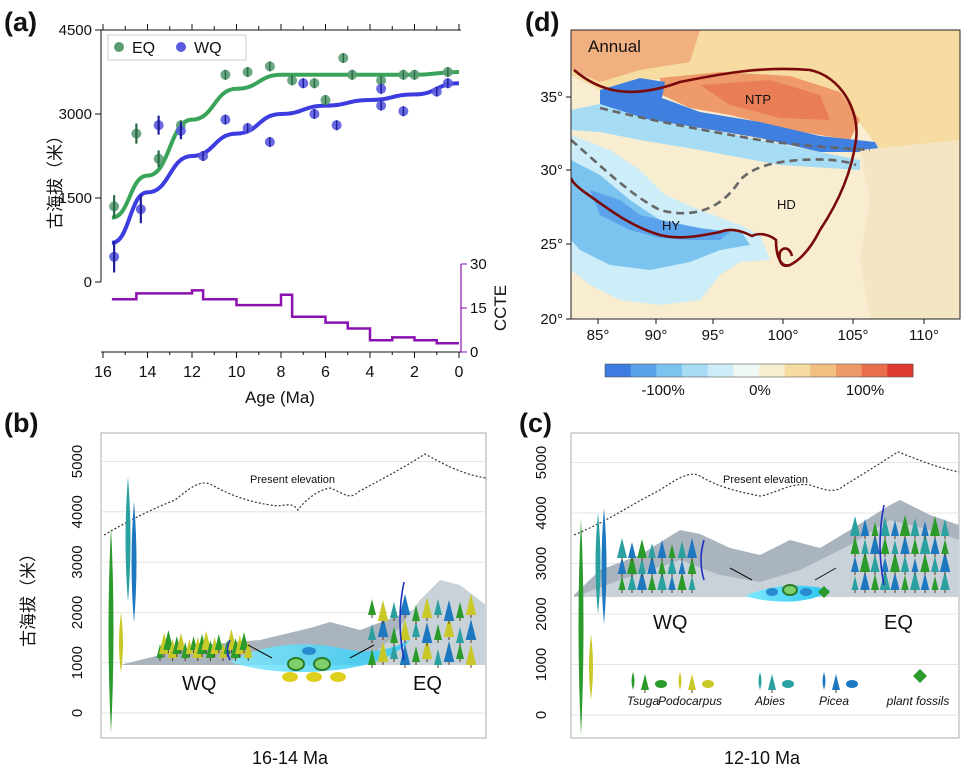 The width and height of the screenshot is (964, 771). I want to click on map-xtick-label: 95°, so click(713, 335).